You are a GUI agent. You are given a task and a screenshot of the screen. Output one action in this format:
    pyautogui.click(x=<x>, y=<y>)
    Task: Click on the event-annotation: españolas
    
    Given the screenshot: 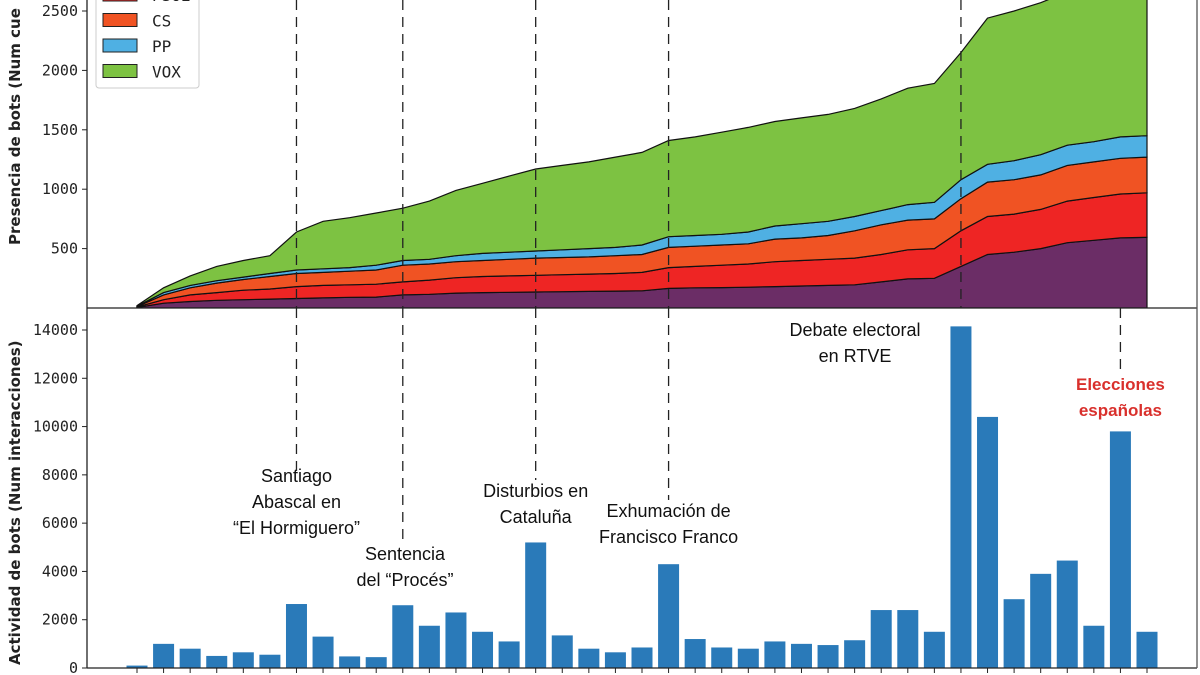 What is the action you would take?
    pyautogui.click(x=1120, y=410)
    